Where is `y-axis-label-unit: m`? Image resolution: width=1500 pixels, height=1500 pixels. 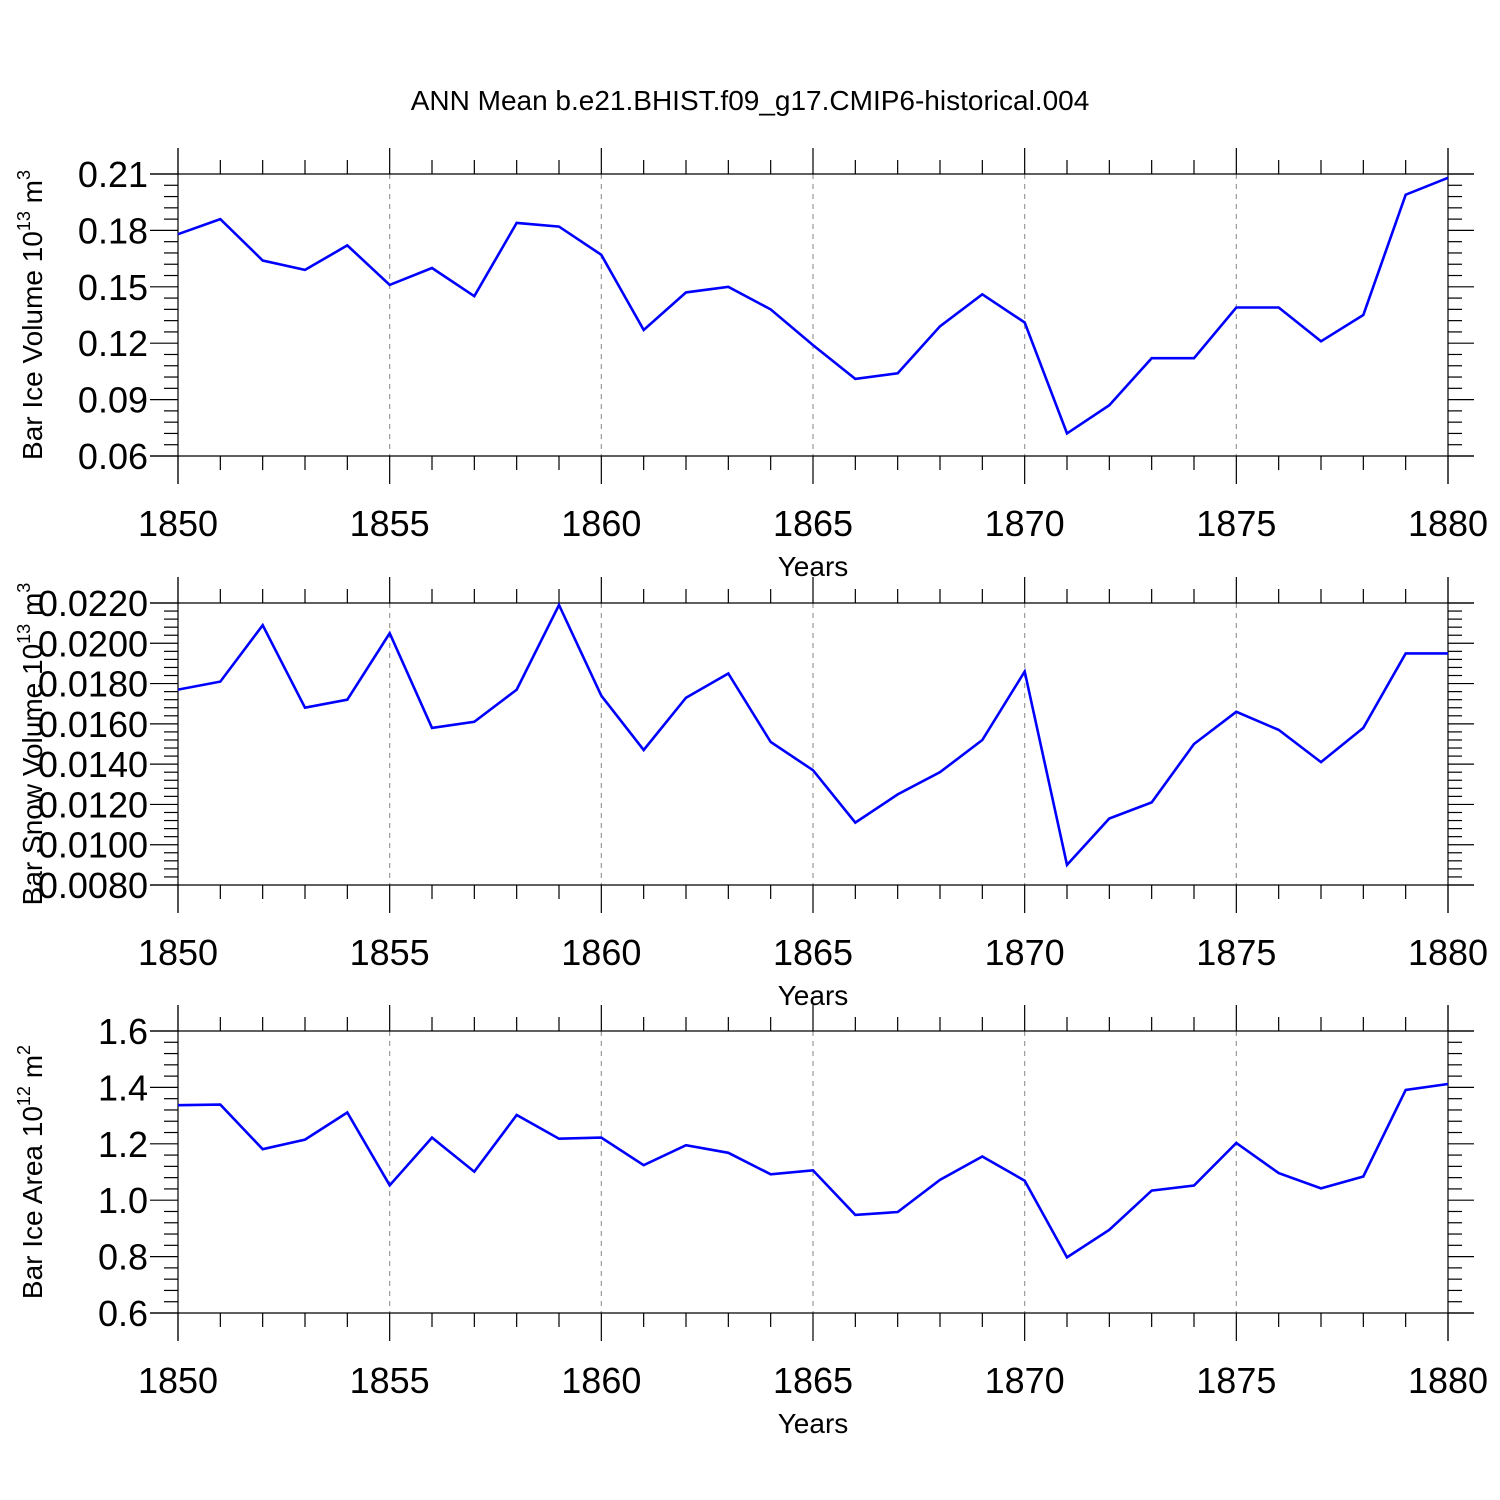
y-axis-label-unit: m is located at coordinates (32, 1070).